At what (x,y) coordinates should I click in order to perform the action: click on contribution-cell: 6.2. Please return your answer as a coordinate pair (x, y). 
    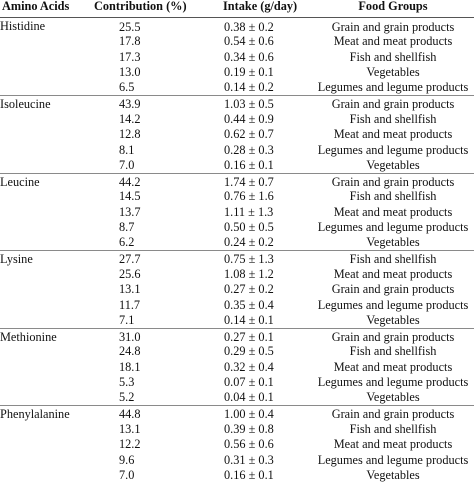
    Looking at the image, I should click on (127, 242).